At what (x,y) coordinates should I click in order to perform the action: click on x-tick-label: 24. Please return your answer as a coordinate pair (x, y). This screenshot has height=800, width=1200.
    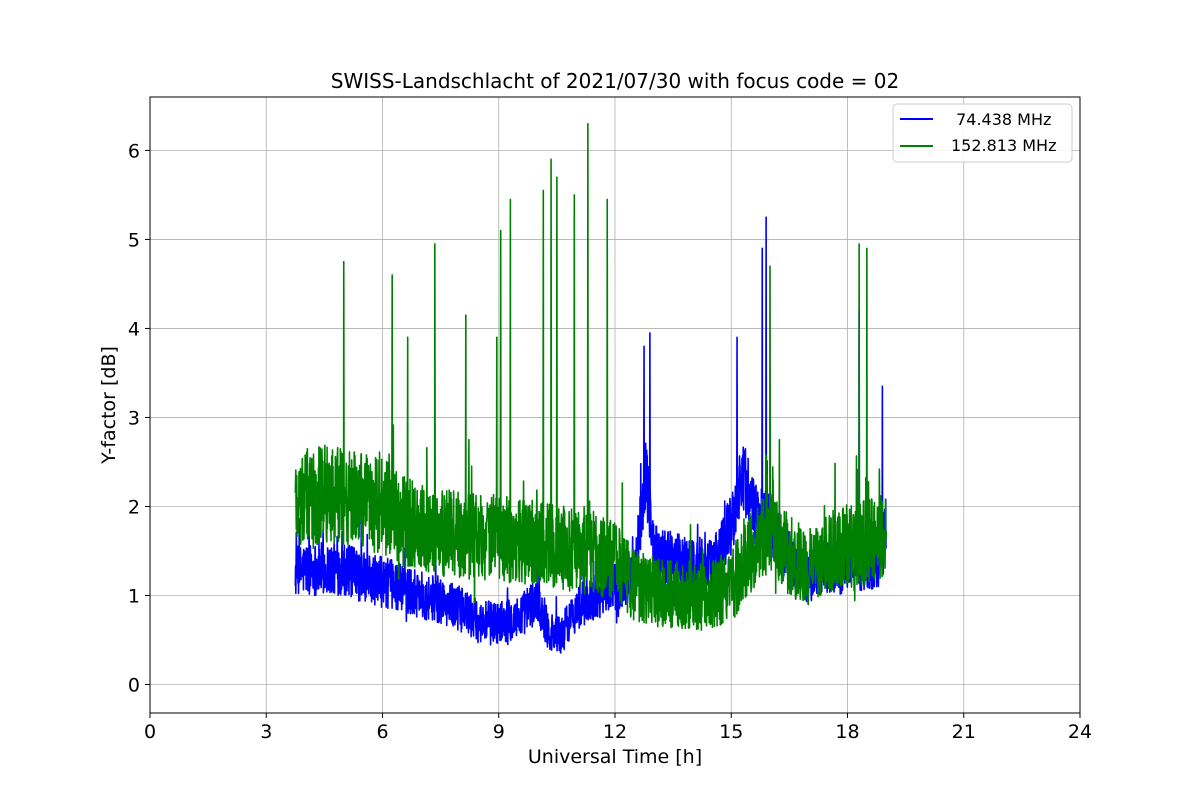
    Looking at the image, I should click on (1080, 732).